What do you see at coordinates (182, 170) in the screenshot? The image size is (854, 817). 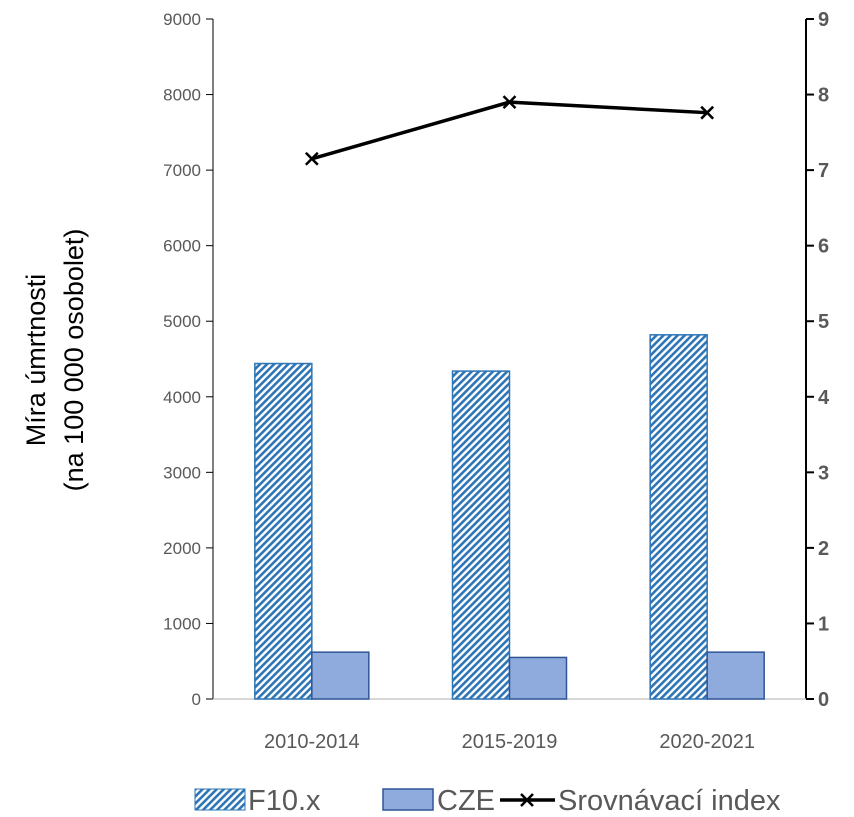 I see `y-tick-label-left: 7000` at bounding box center [182, 170].